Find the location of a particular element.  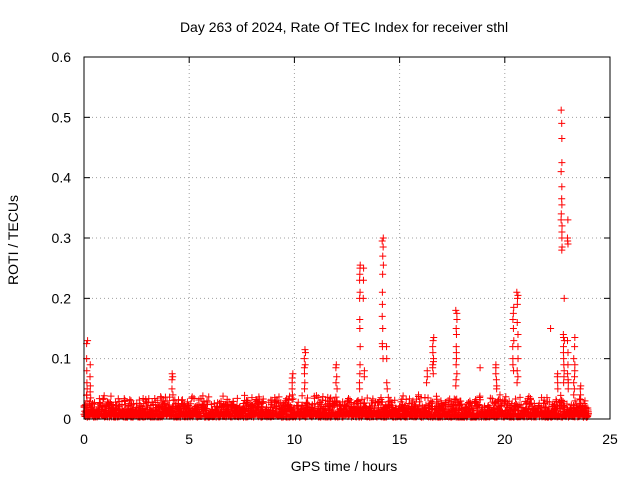

y-tick-label: 0.2 is located at coordinates (62, 298).